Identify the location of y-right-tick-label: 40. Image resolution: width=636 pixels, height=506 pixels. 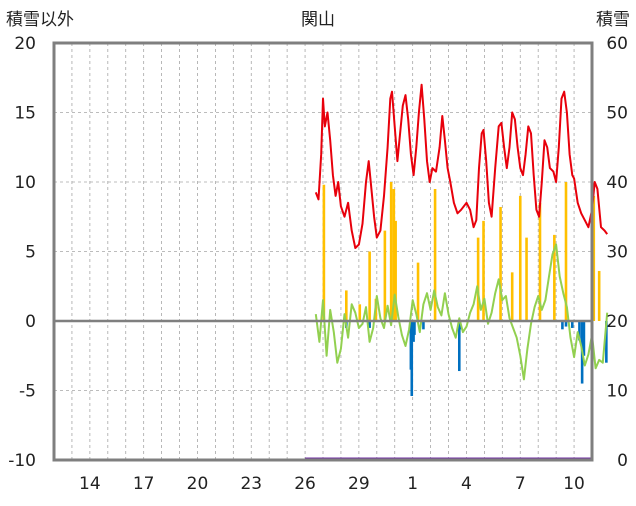
(617, 183).